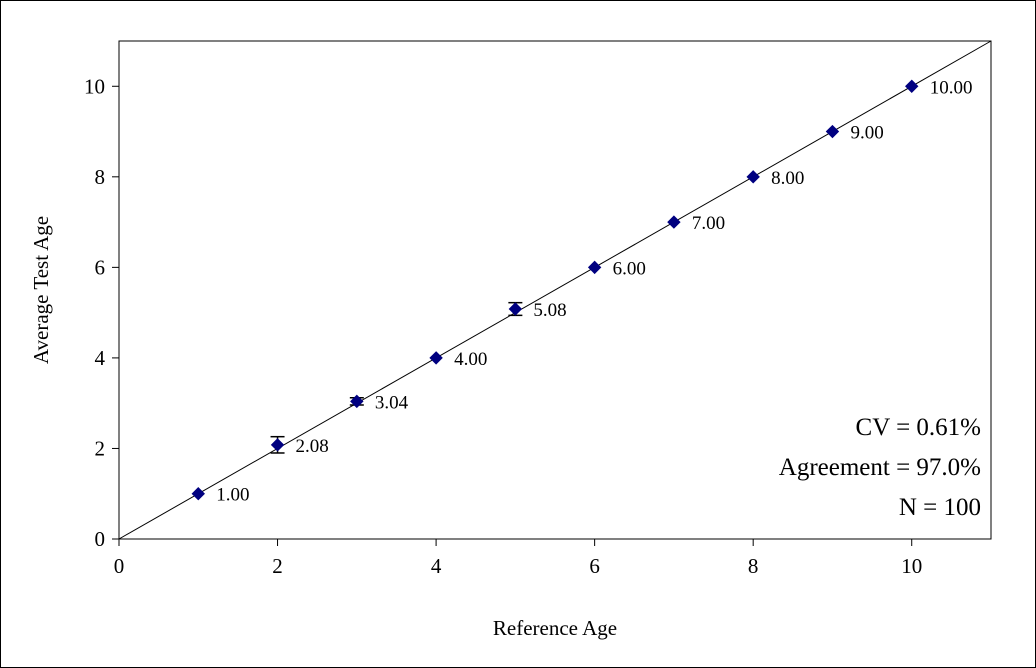  Describe the element at coordinates (100, 177) in the screenshot. I see `y-tick-label: 8` at that location.